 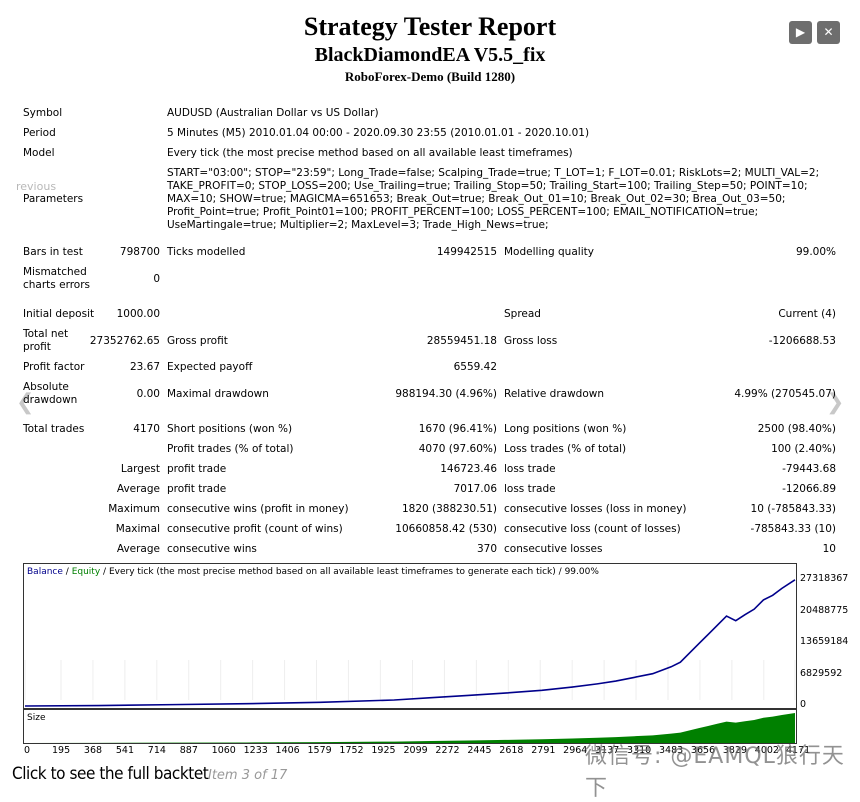 I want to click on max-dd-label: Maximal drawdown, so click(x=218, y=394).